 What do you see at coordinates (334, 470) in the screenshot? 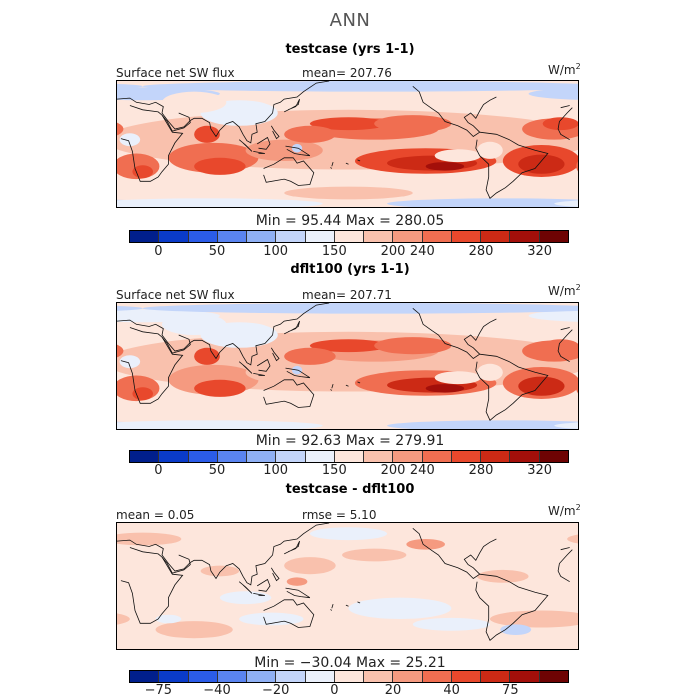
I see `colorbar-tick-label: 150` at bounding box center [334, 470].